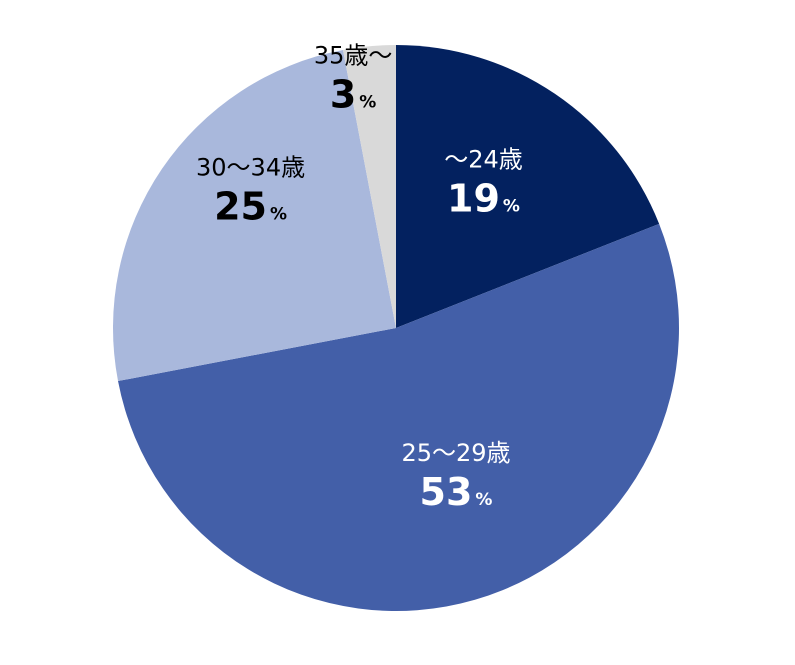 Image resolution: width=795 pixels, height=665 pixels. I want to click on slice-label-3: 30～34歳, so click(250, 168).